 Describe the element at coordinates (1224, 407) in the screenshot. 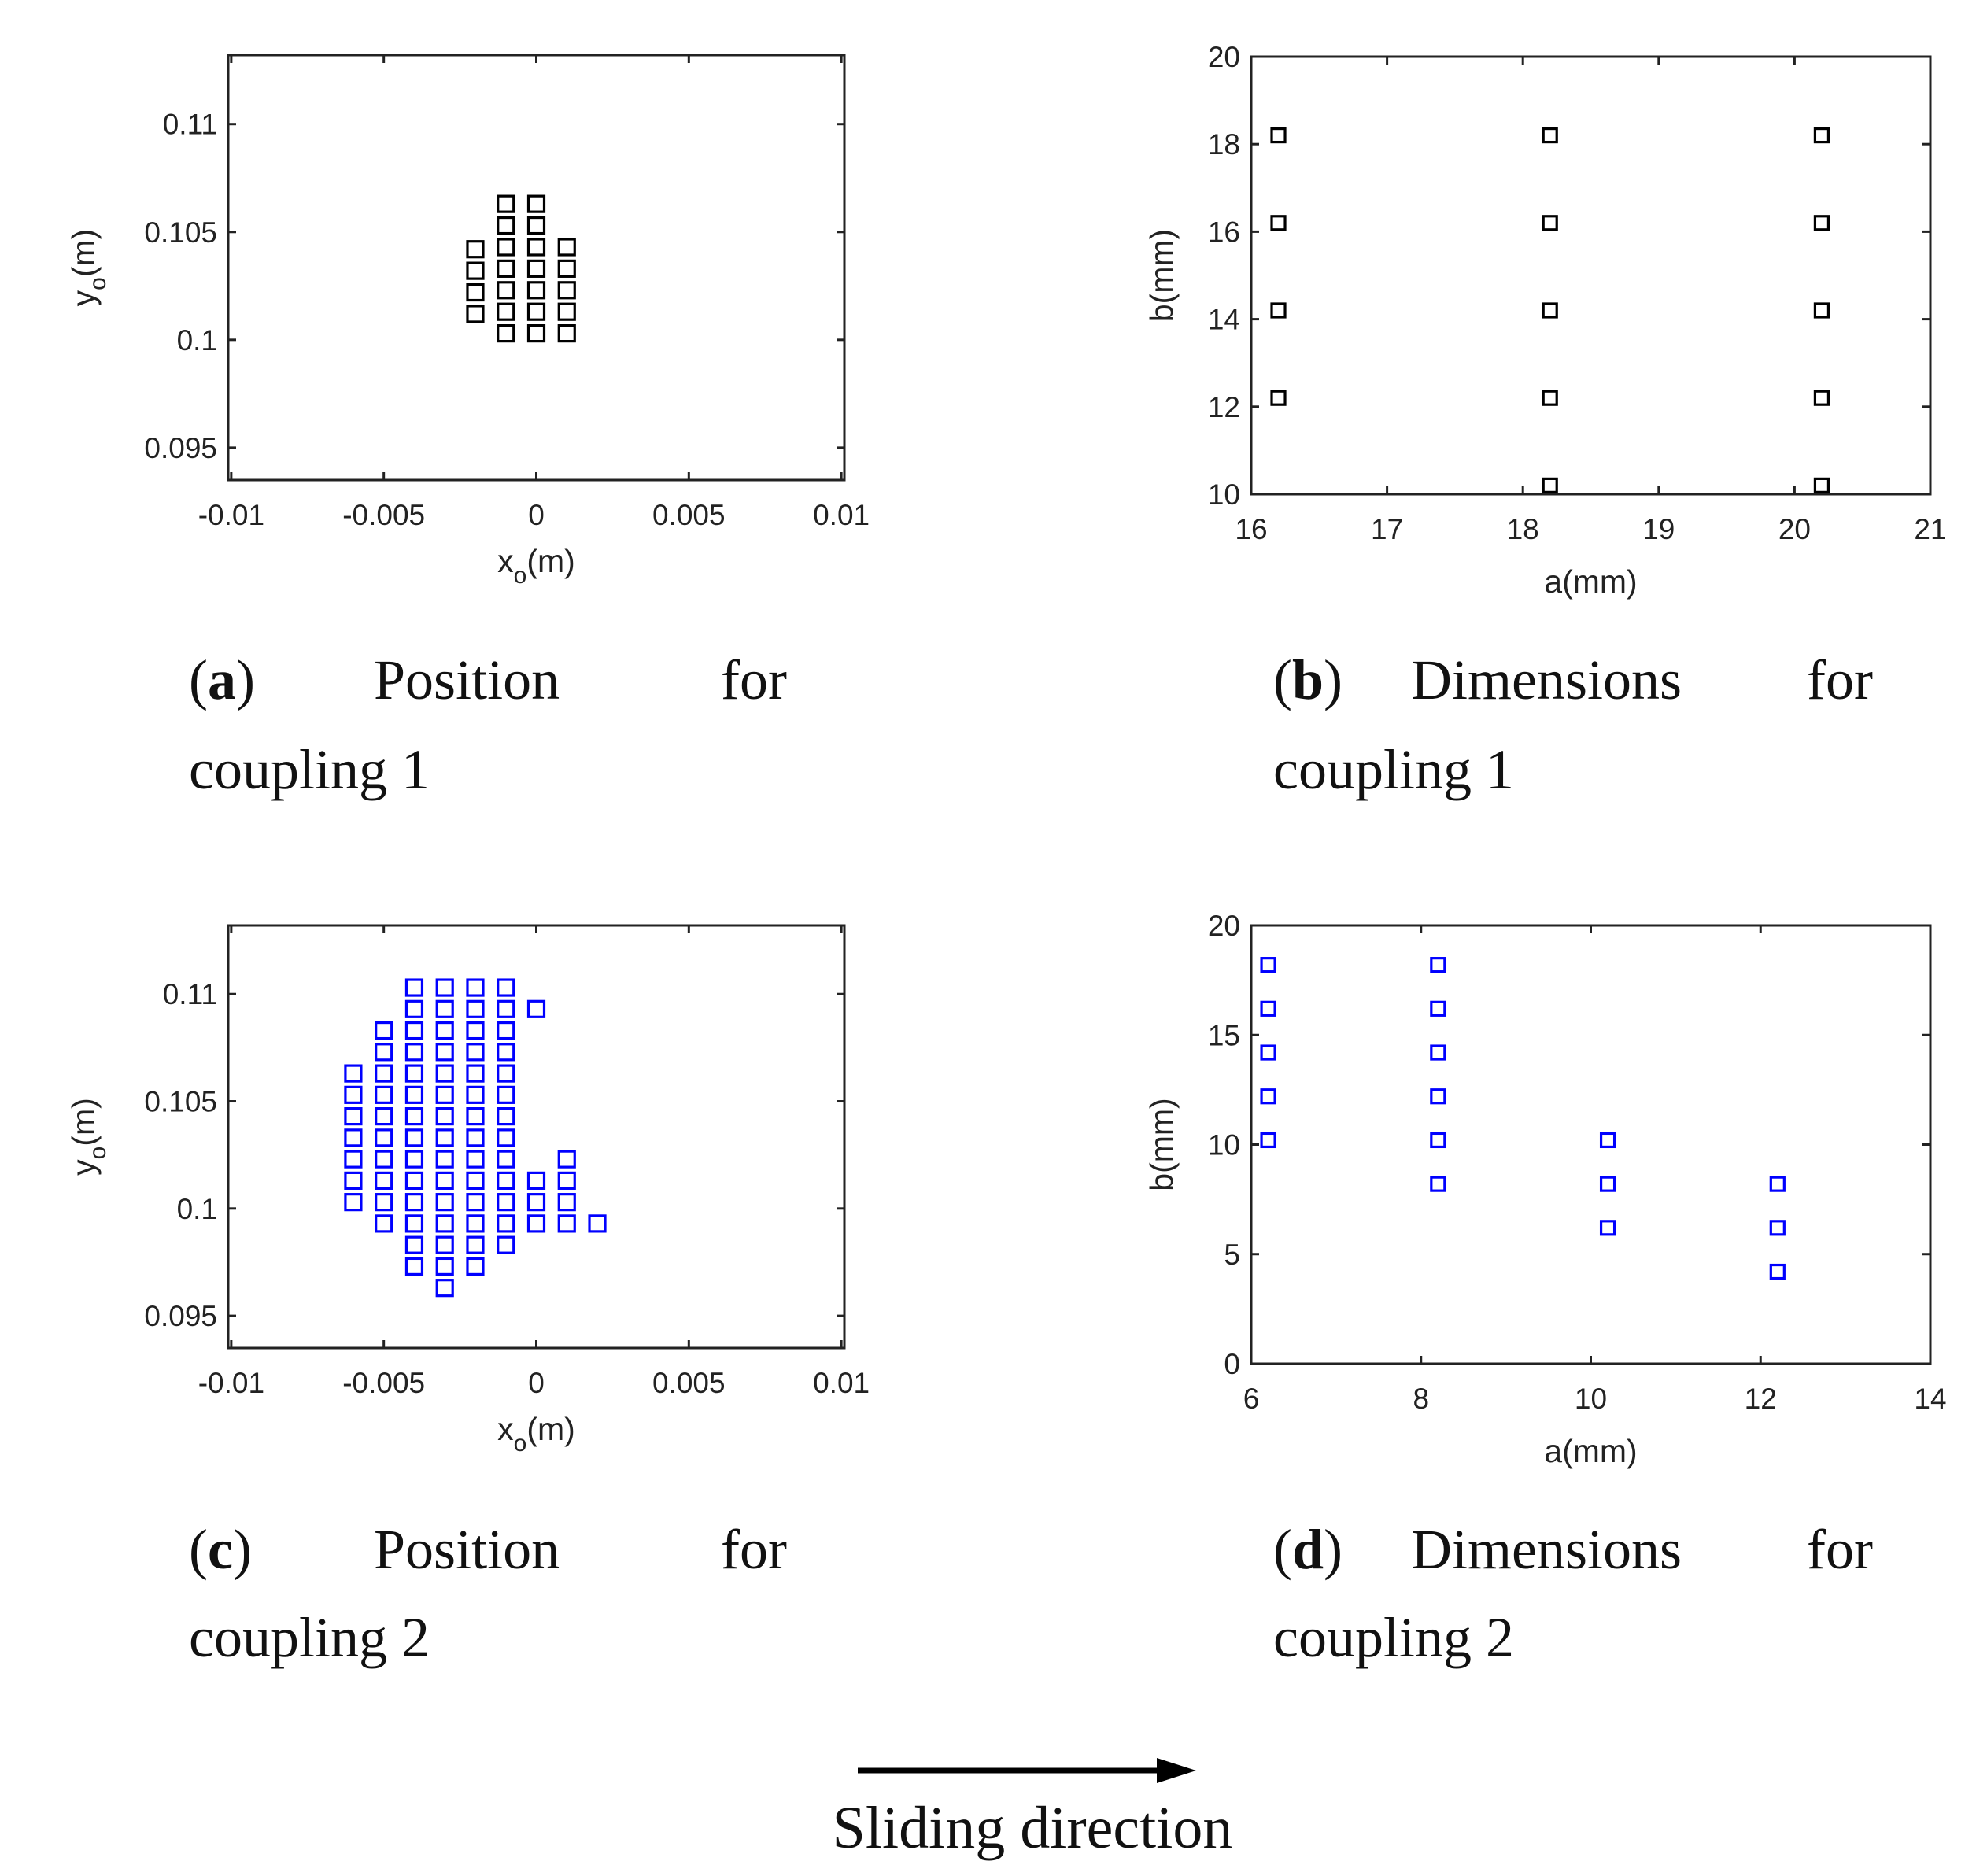

I see `y-tick-label: 12` at that location.